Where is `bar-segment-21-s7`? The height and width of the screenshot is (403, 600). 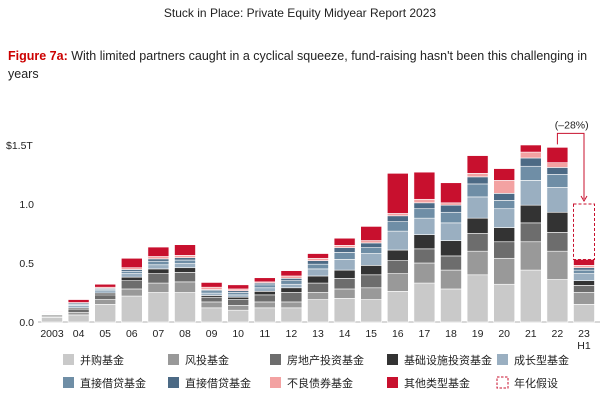 bar-segment-21-s7 is located at coordinates (530, 155).